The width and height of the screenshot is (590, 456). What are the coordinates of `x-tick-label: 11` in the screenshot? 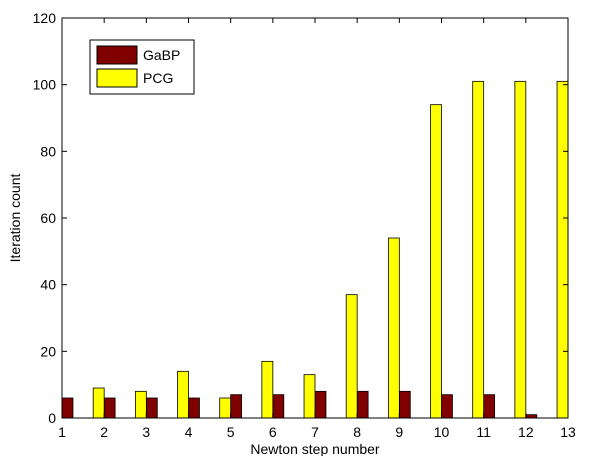 It's located at (483, 432).